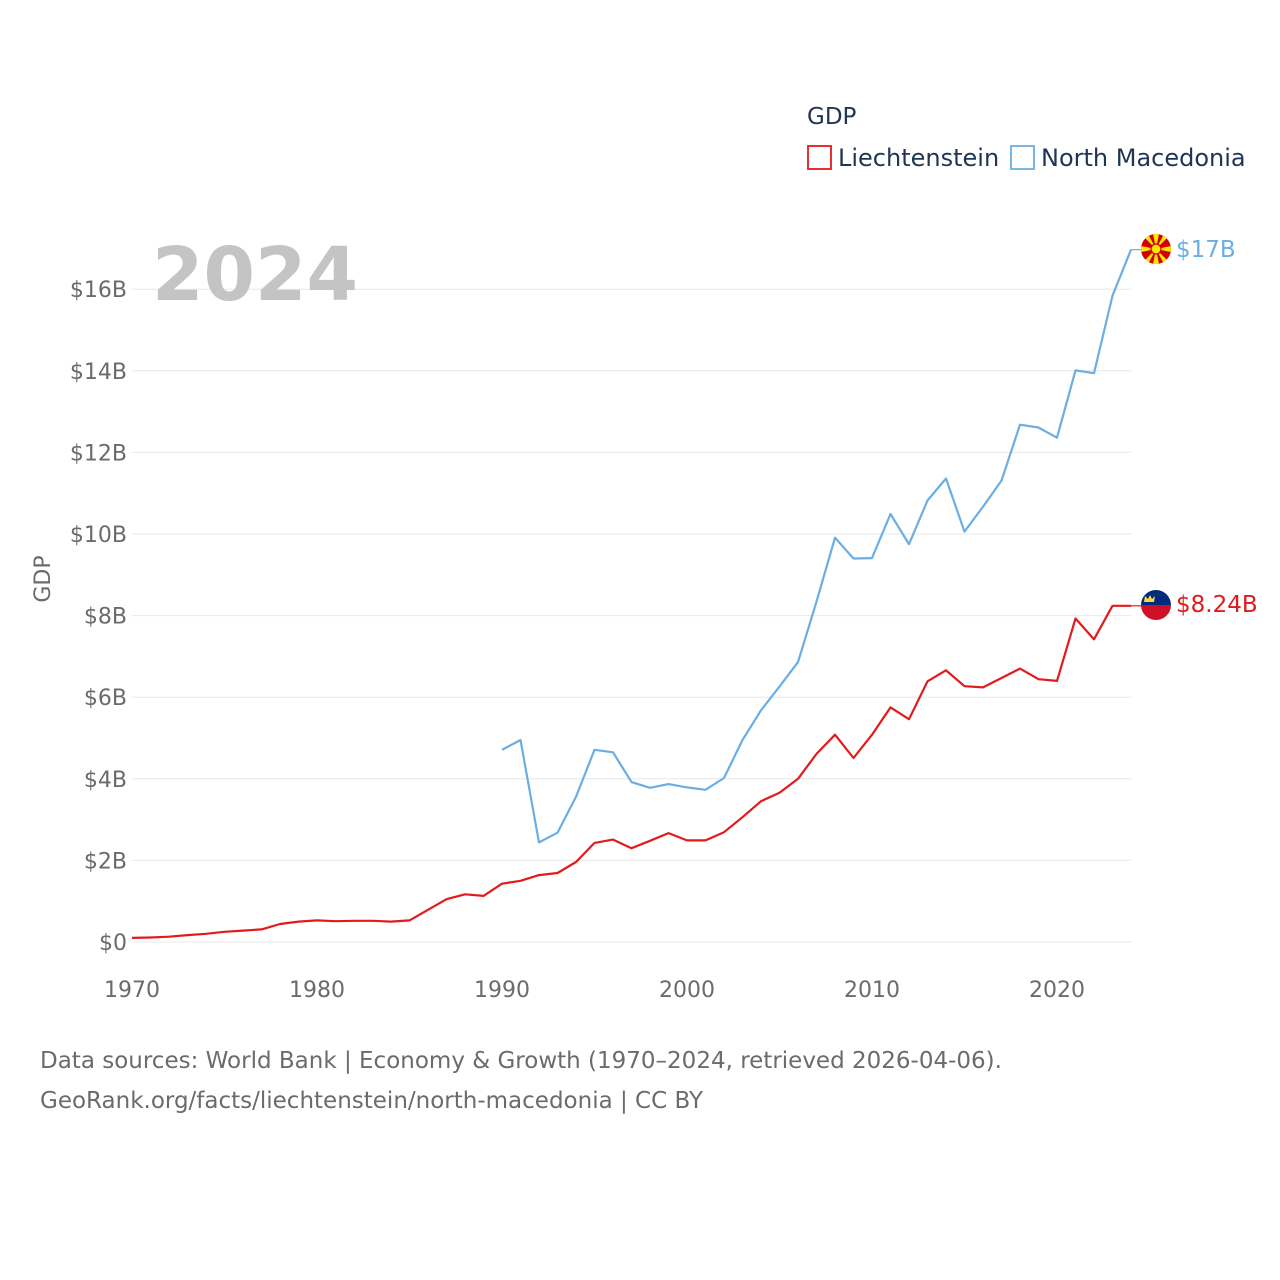  What do you see at coordinates (105, 780) in the screenshot?
I see `y-tick-label: $4B` at bounding box center [105, 780].